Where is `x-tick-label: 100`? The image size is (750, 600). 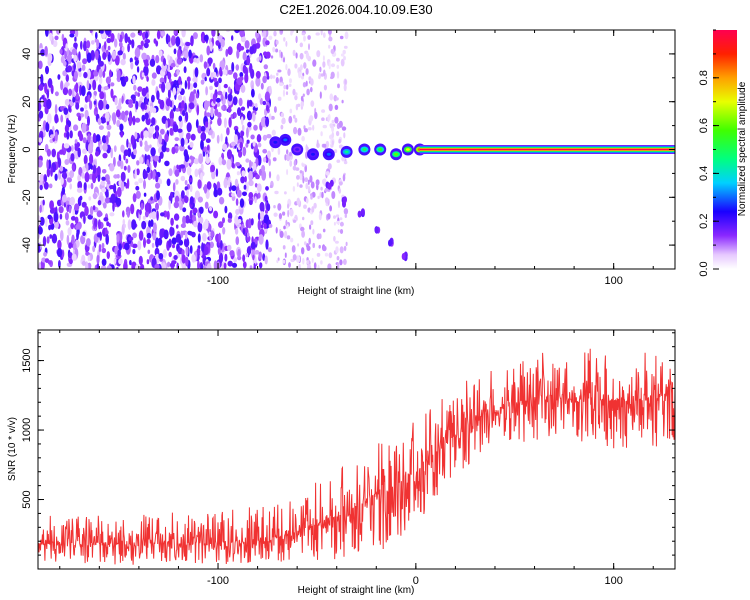
x-tick-label: 100 is located at coordinates (613, 581).